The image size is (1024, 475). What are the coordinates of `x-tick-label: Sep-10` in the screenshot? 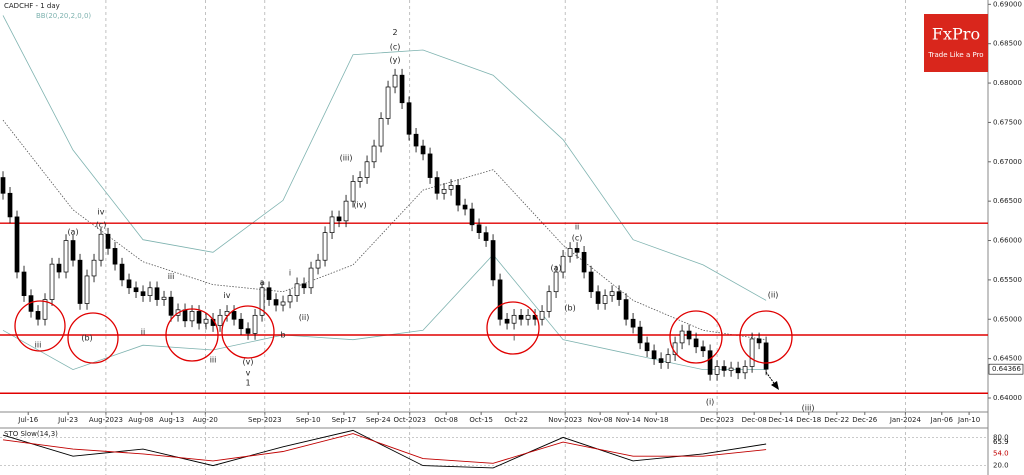 It's located at (308, 420).